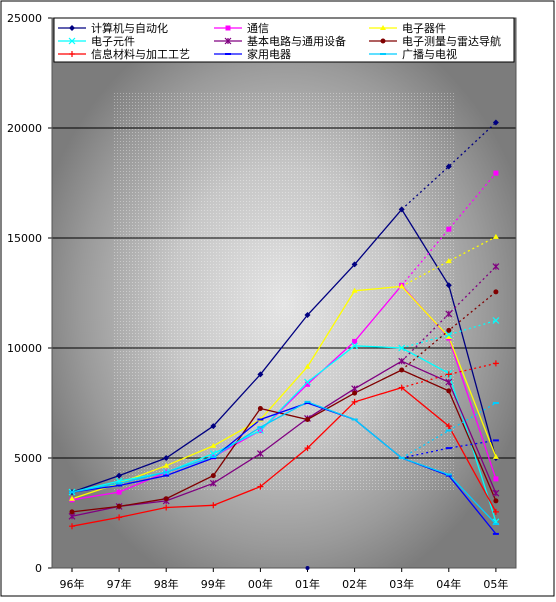 The width and height of the screenshot is (556, 602). I want to click on legend-label-3: 电子元件, so click(113, 41).